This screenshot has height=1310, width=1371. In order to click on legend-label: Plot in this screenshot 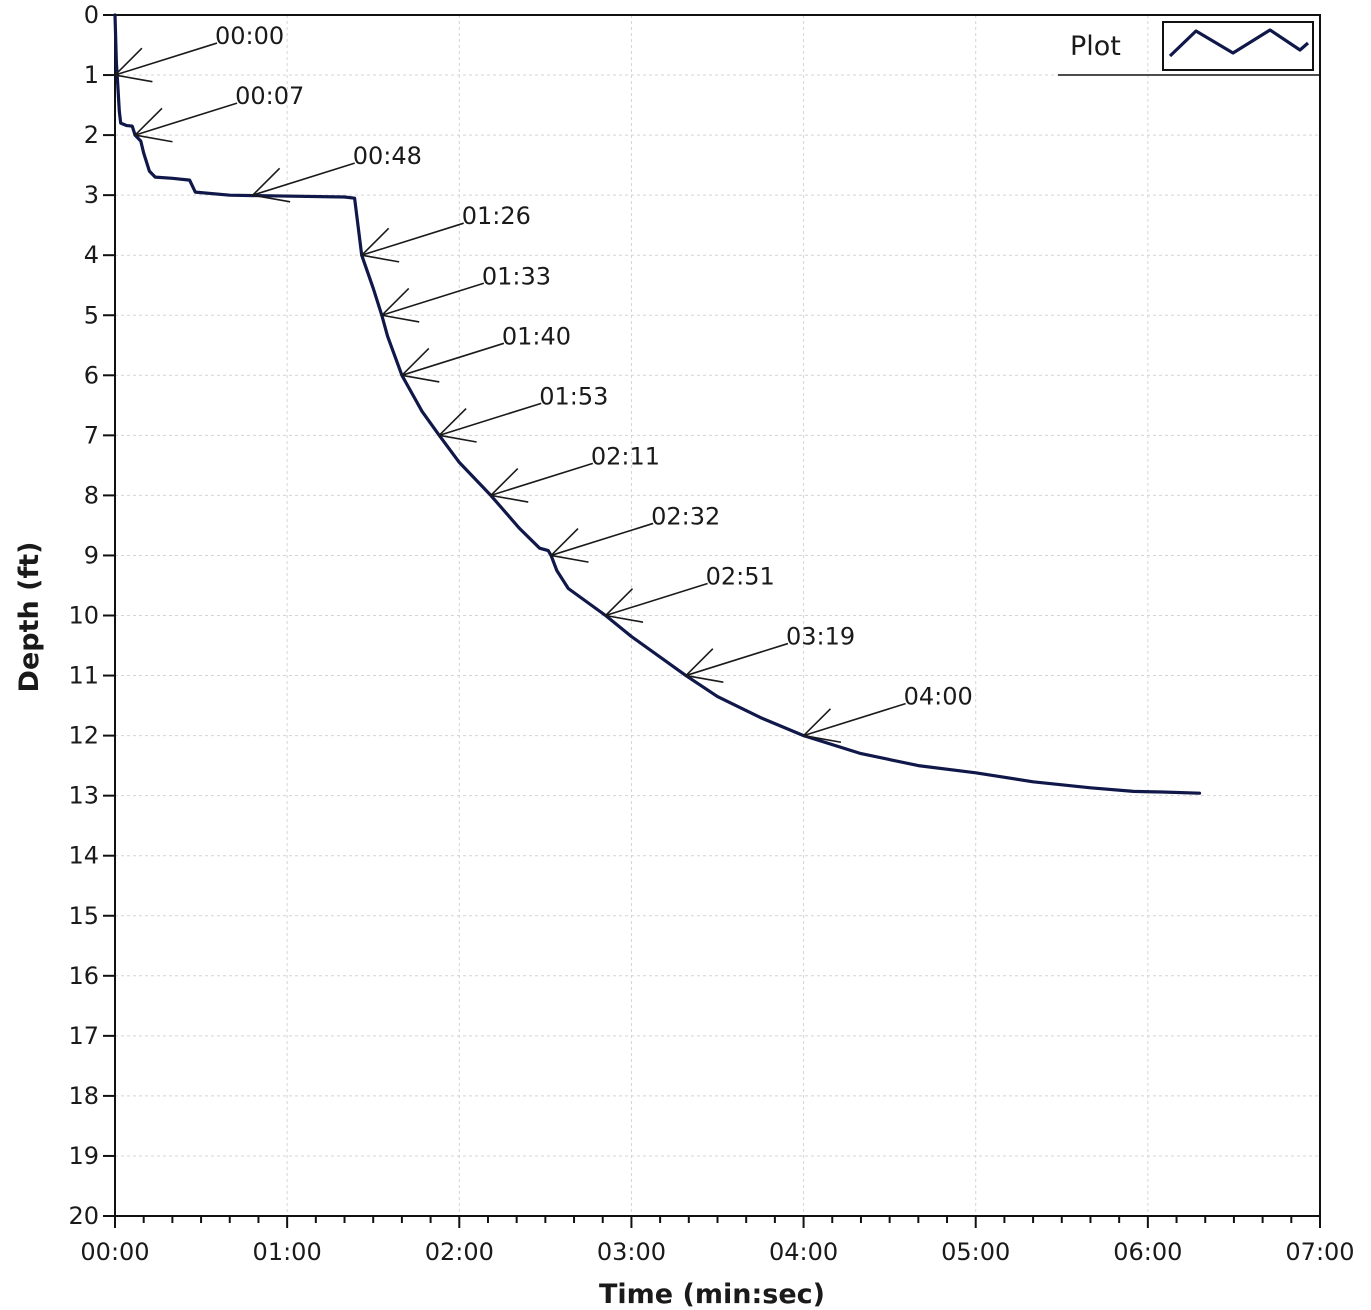, I will do `click(1095, 46)`.